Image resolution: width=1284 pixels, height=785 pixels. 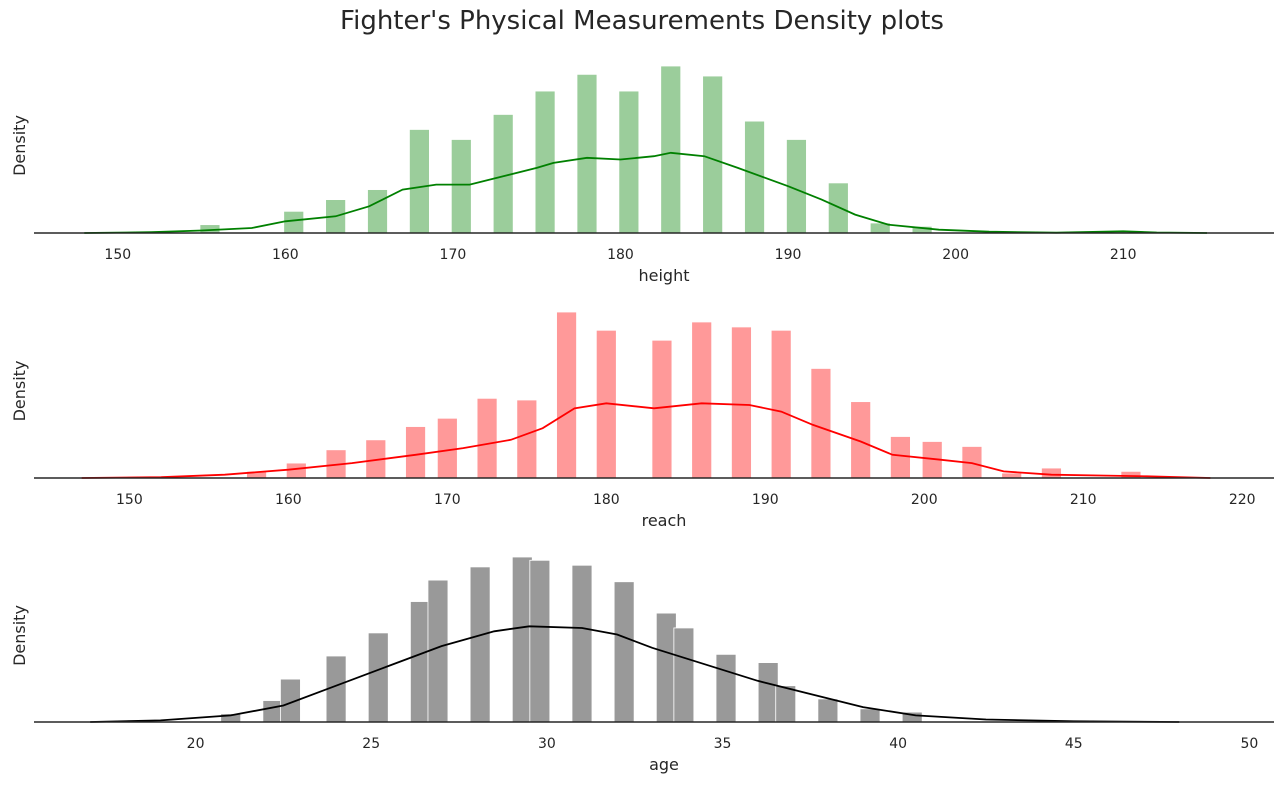 I want to click on age-kde-line, so click(x=635, y=674).